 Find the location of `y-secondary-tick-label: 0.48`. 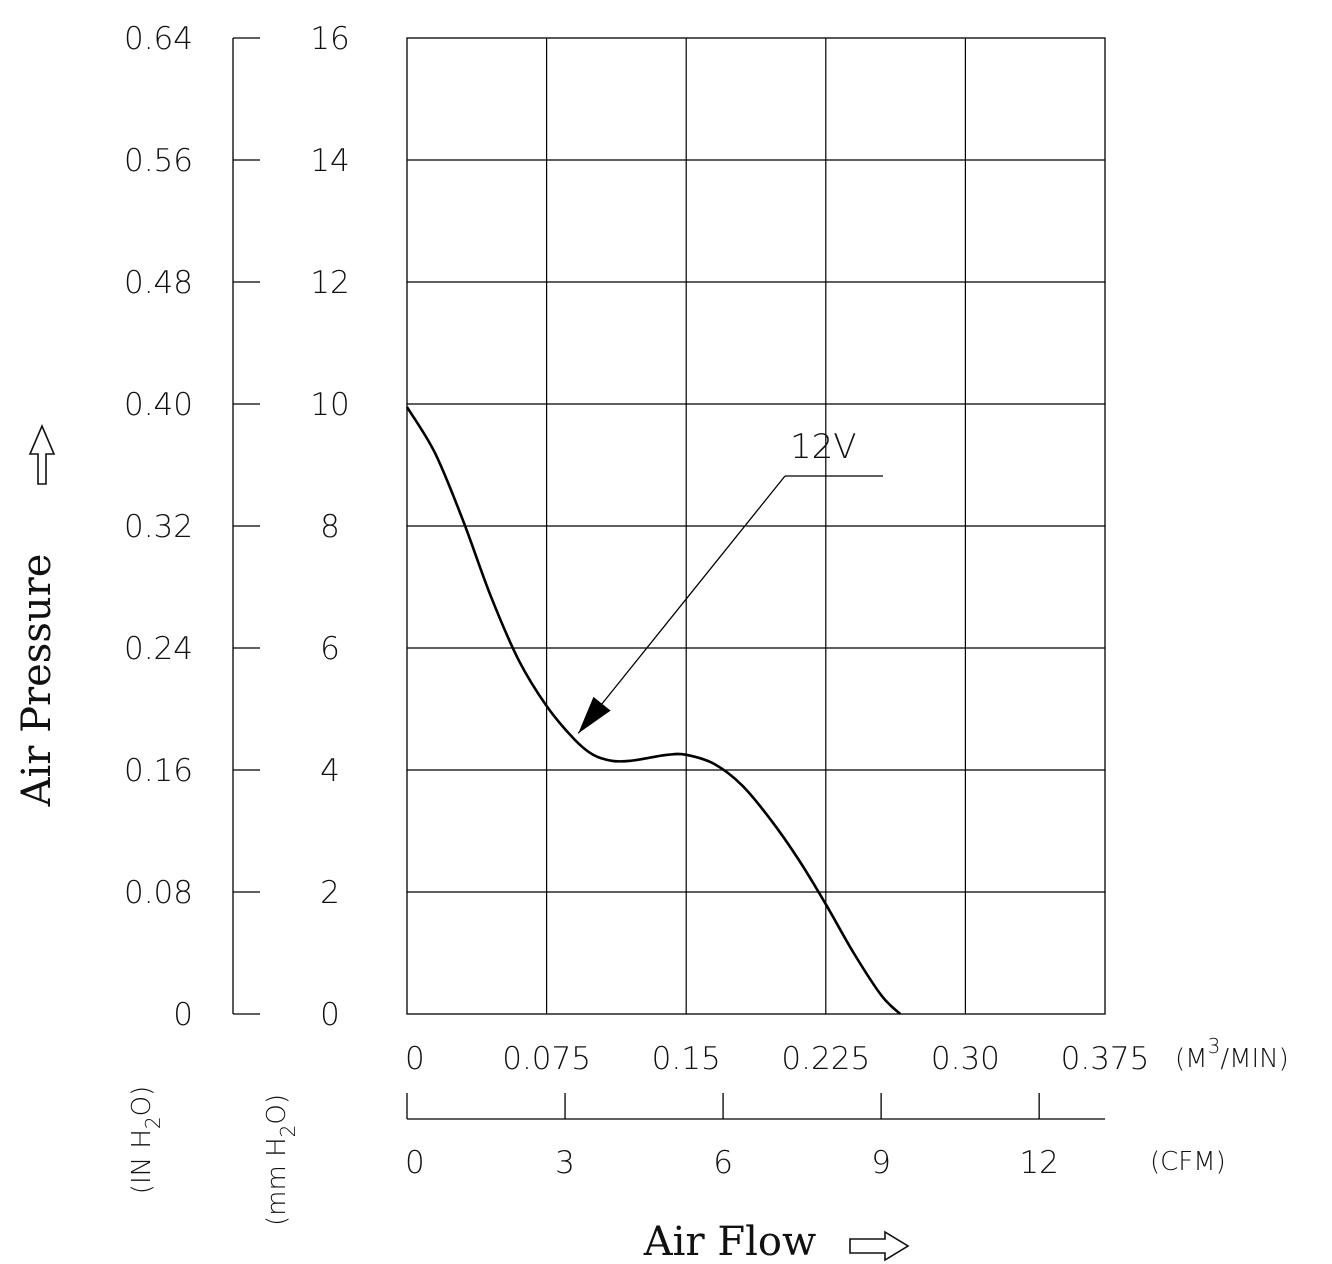

y-secondary-tick-label: 0.48 is located at coordinates (158, 283).